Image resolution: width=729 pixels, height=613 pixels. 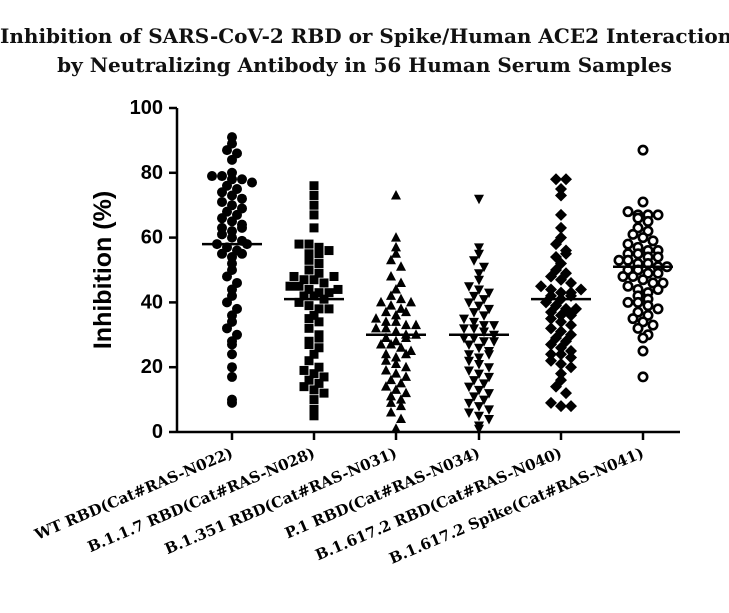 I want to click on y-tick-label: 100, so click(x=146, y=108).